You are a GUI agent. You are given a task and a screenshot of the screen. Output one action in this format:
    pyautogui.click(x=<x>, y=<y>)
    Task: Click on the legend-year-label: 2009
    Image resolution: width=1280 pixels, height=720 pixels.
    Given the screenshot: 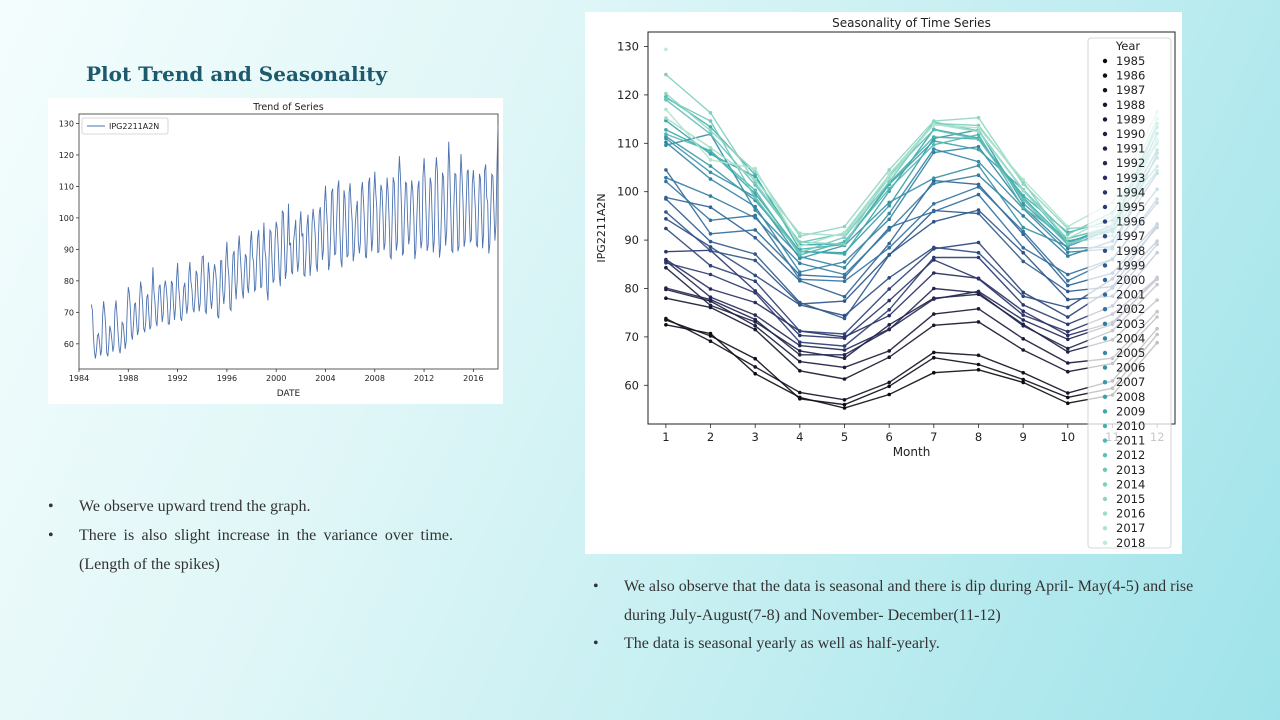 What is the action you would take?
    pyautogui.click(x=1130, y=411)
    